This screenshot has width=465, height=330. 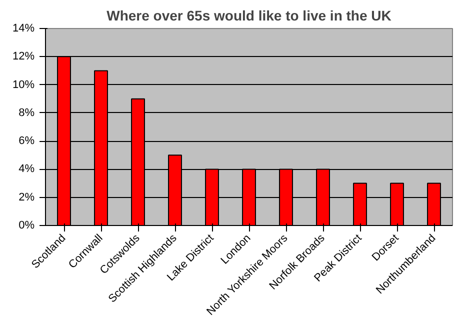 I want to click on y-tick-label: 2%, so click(x=26, y=197).